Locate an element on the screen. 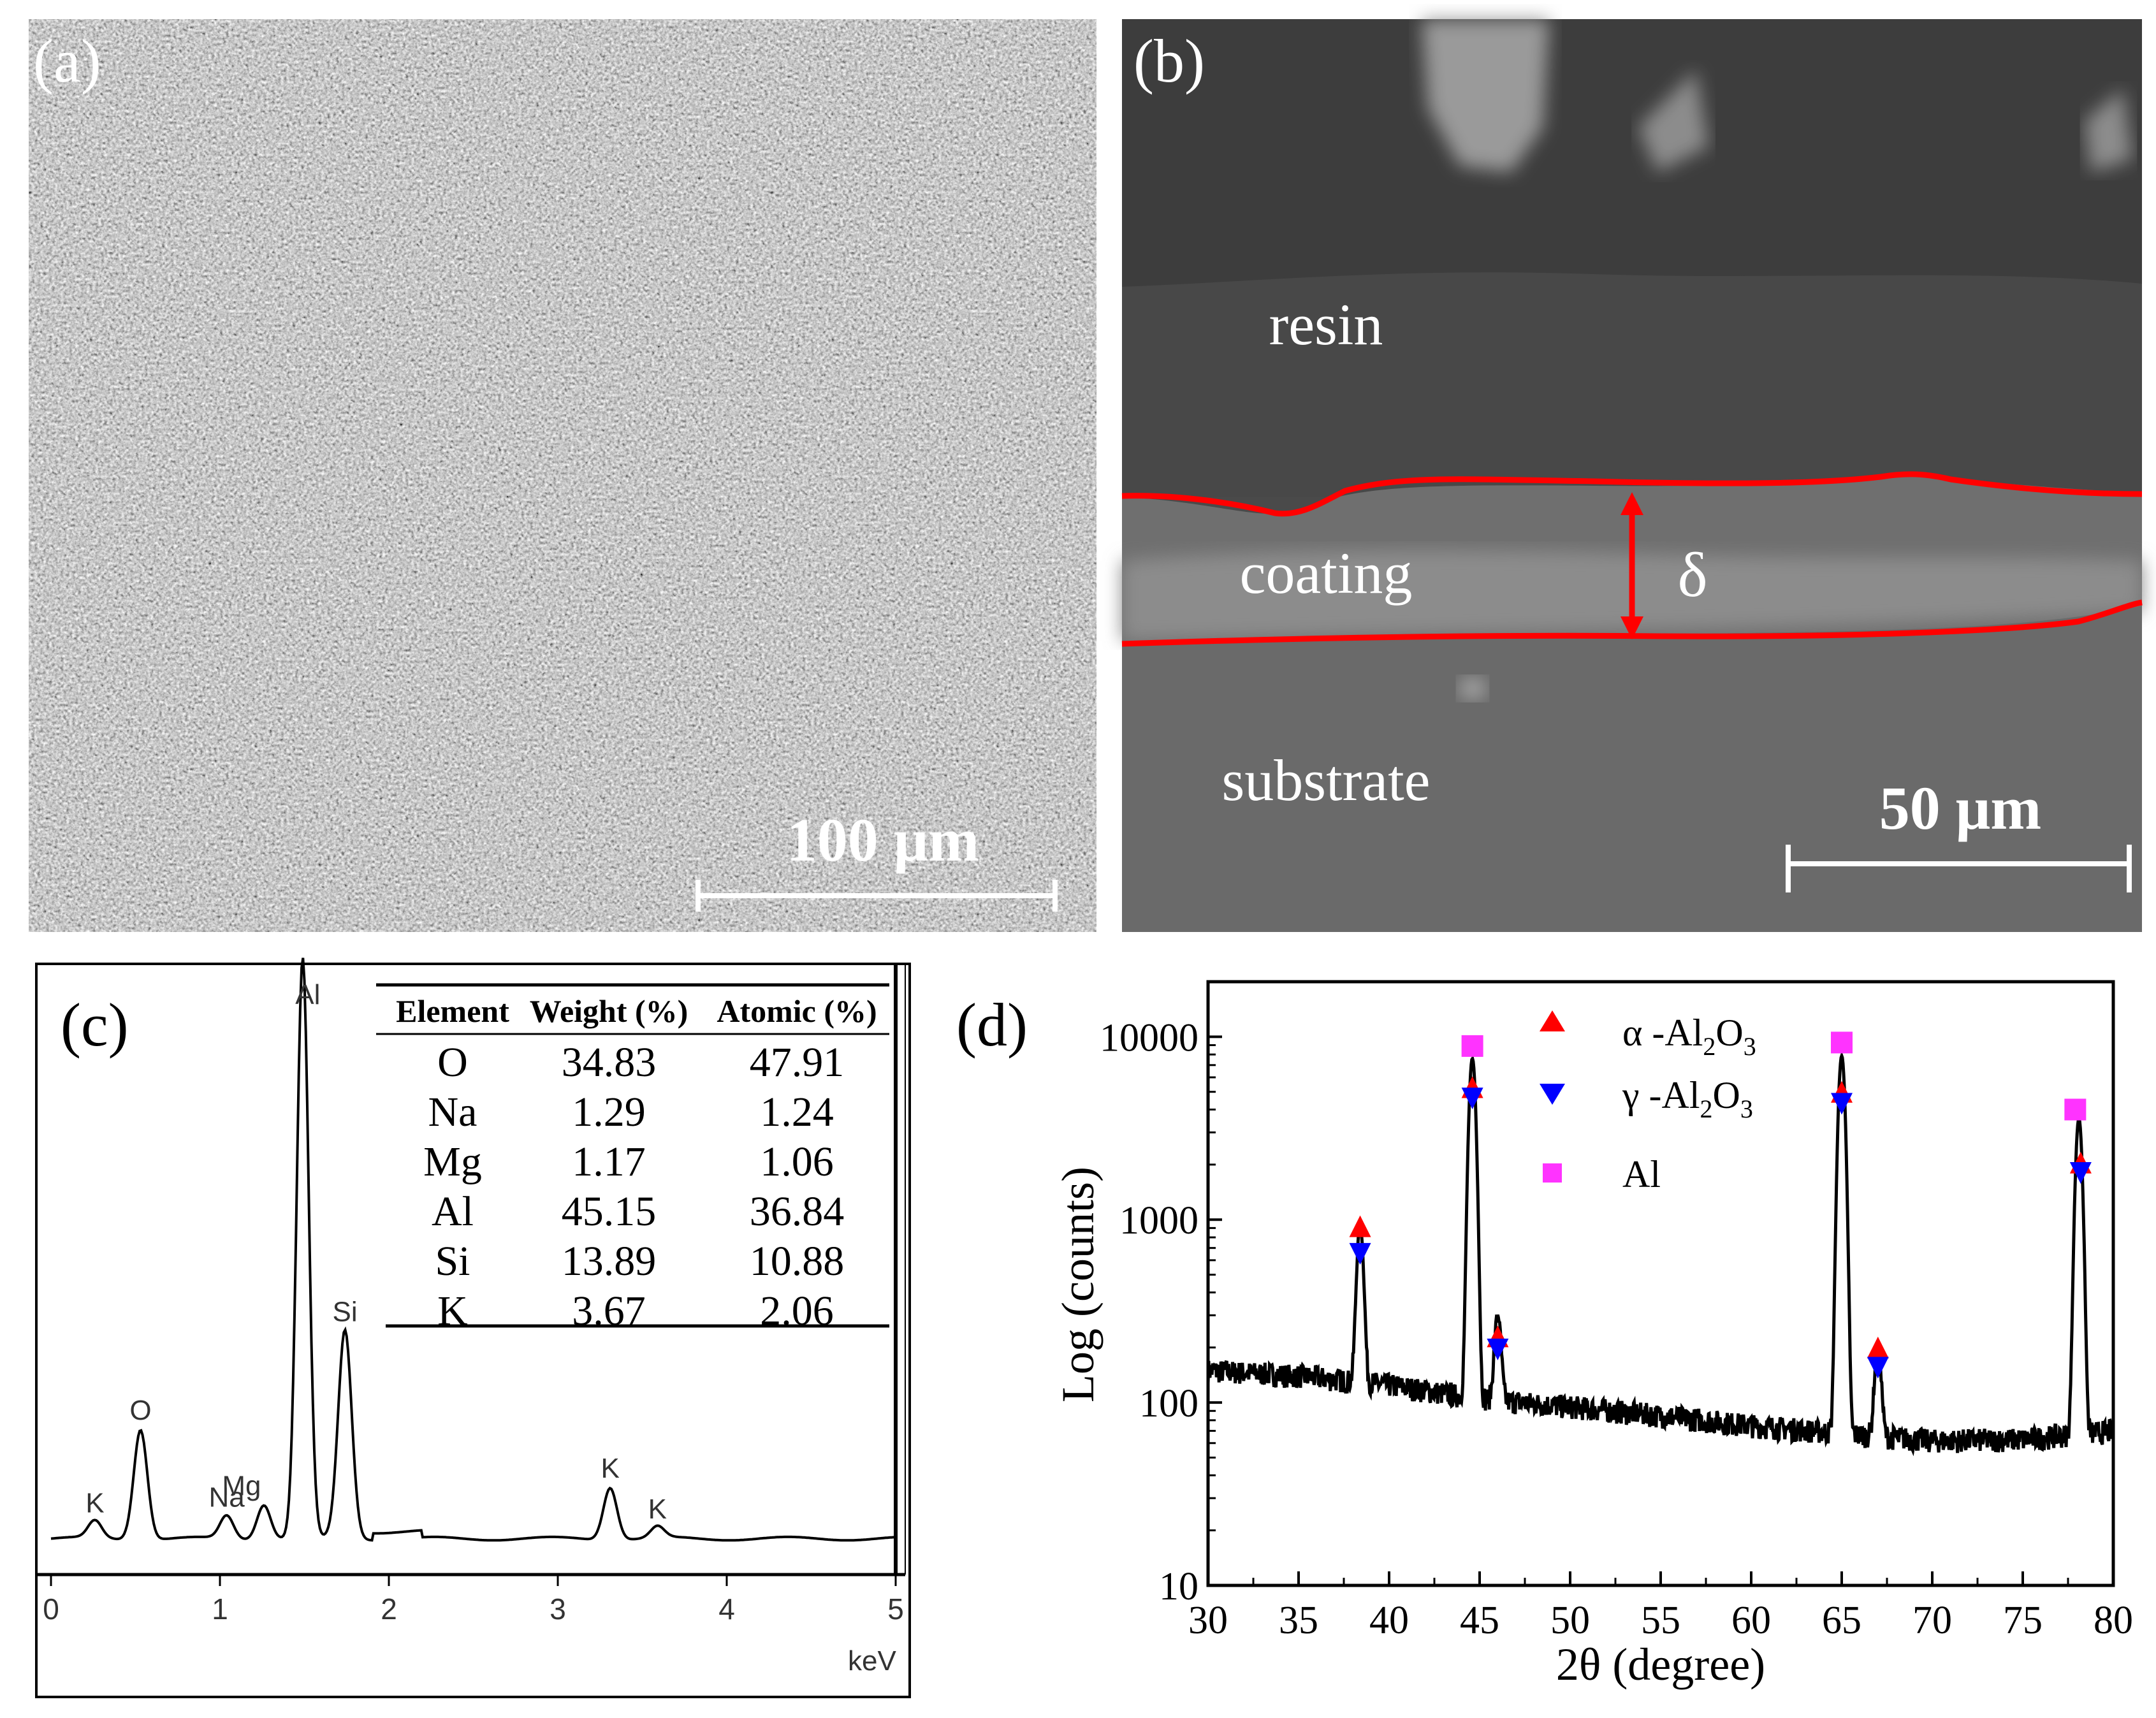 This screenshot has height=1718, width=2156. table-cell: K is located at coordinates (452, 1311).